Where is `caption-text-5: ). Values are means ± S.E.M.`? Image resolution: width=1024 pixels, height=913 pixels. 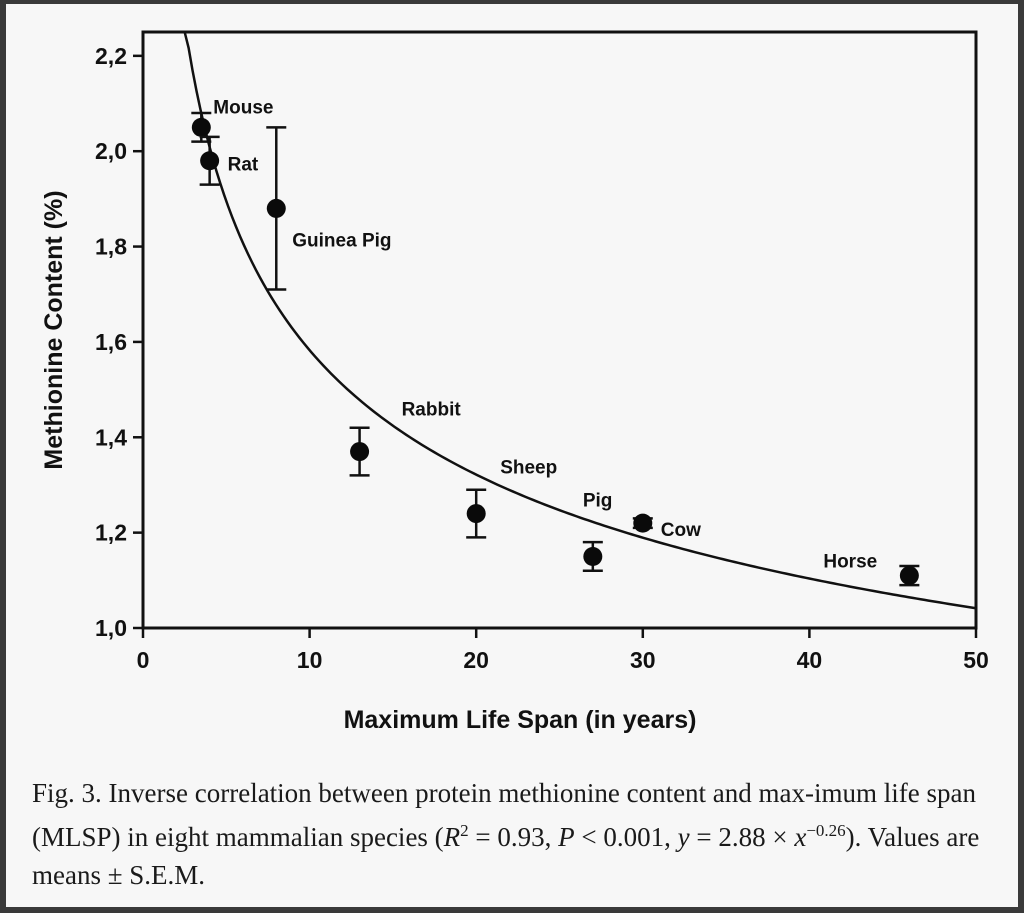
caption-text-5: ). Values are means ± S.E.M. is located at coordinates (506, 856).